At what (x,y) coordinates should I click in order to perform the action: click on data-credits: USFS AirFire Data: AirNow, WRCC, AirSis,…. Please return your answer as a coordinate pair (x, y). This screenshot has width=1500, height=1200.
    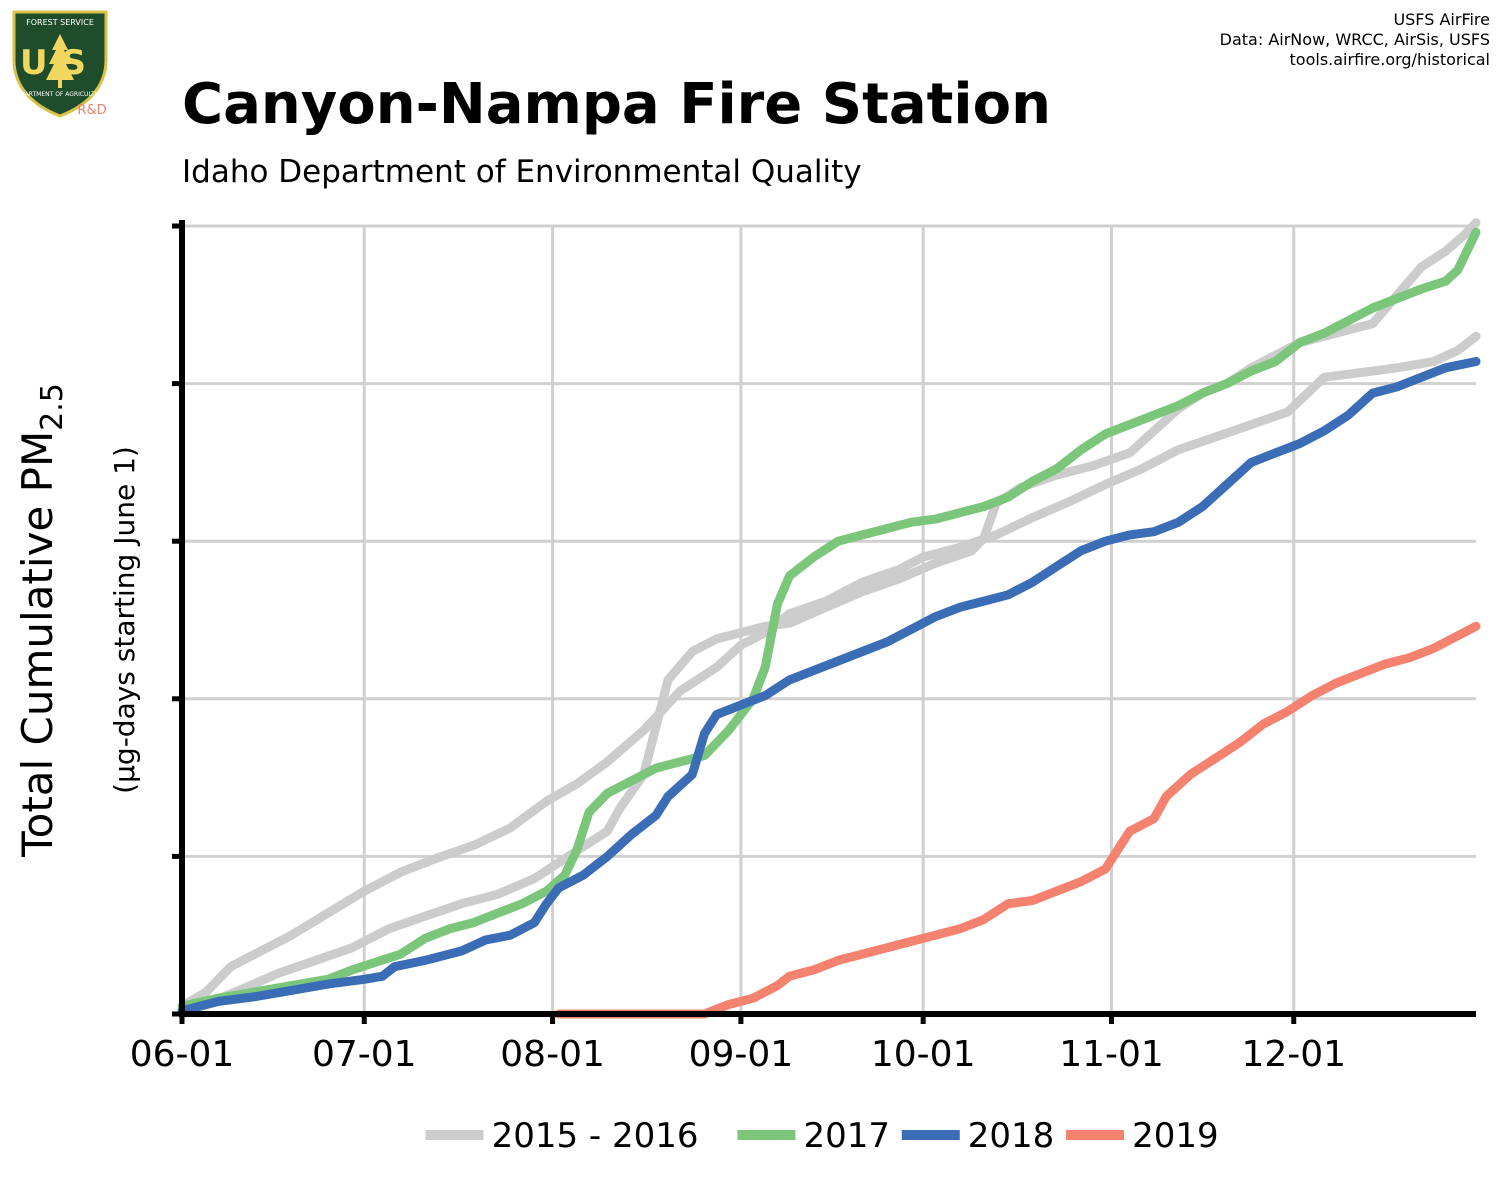
    Looking at the image, I should click on (1355, 40).